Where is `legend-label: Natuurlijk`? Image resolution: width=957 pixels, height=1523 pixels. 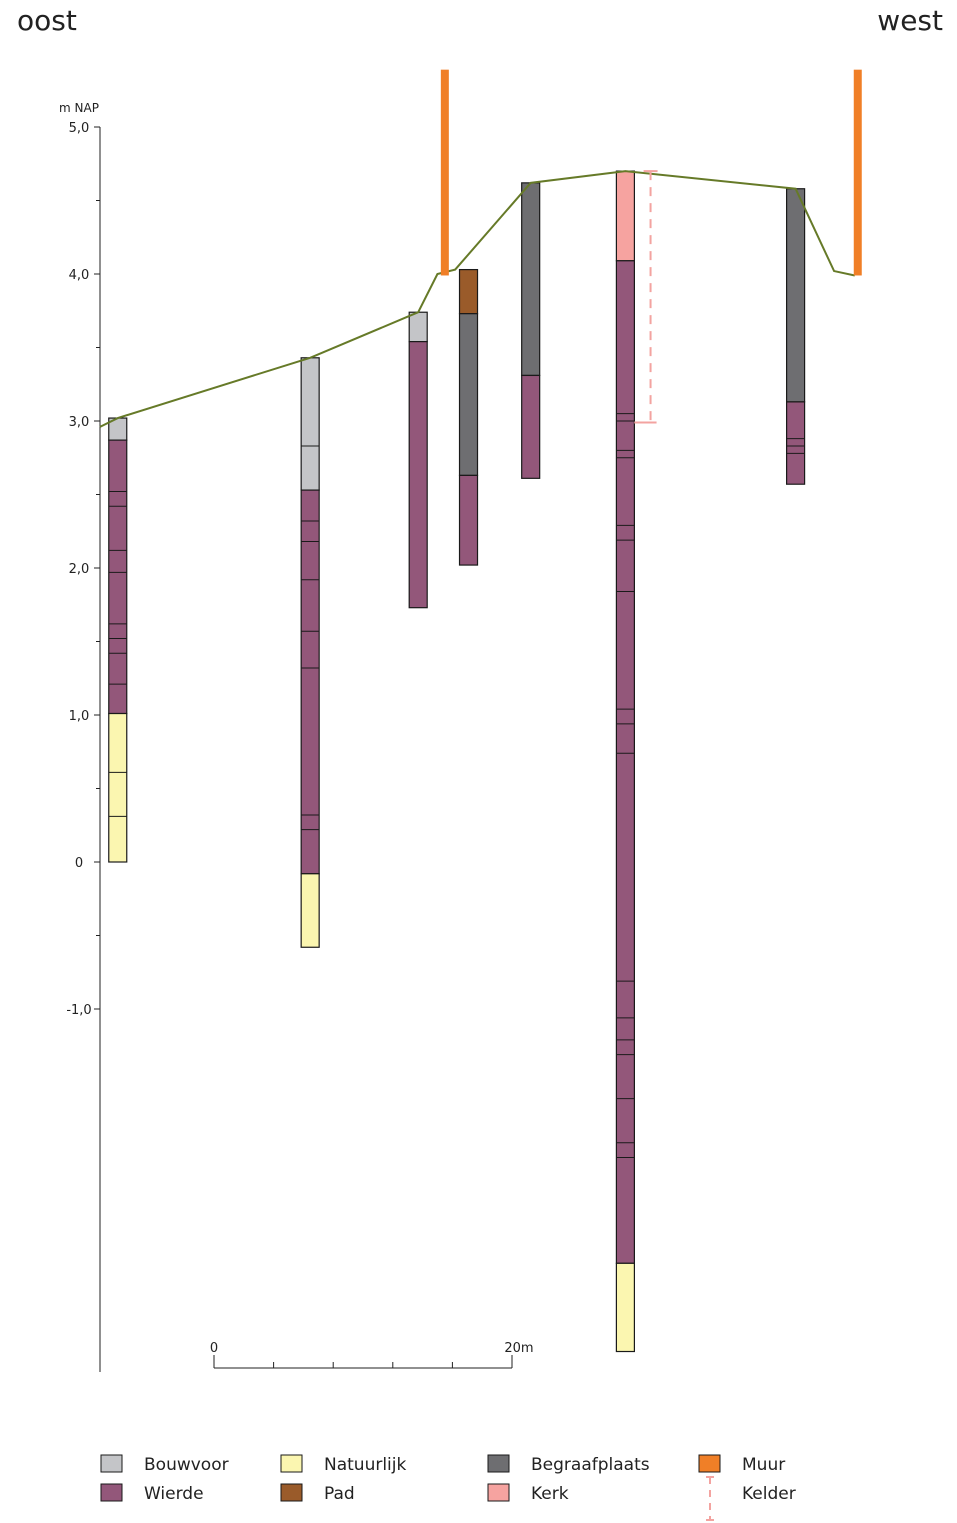
legend-label: Natuurlijk is located at coordinates (365, 1465).